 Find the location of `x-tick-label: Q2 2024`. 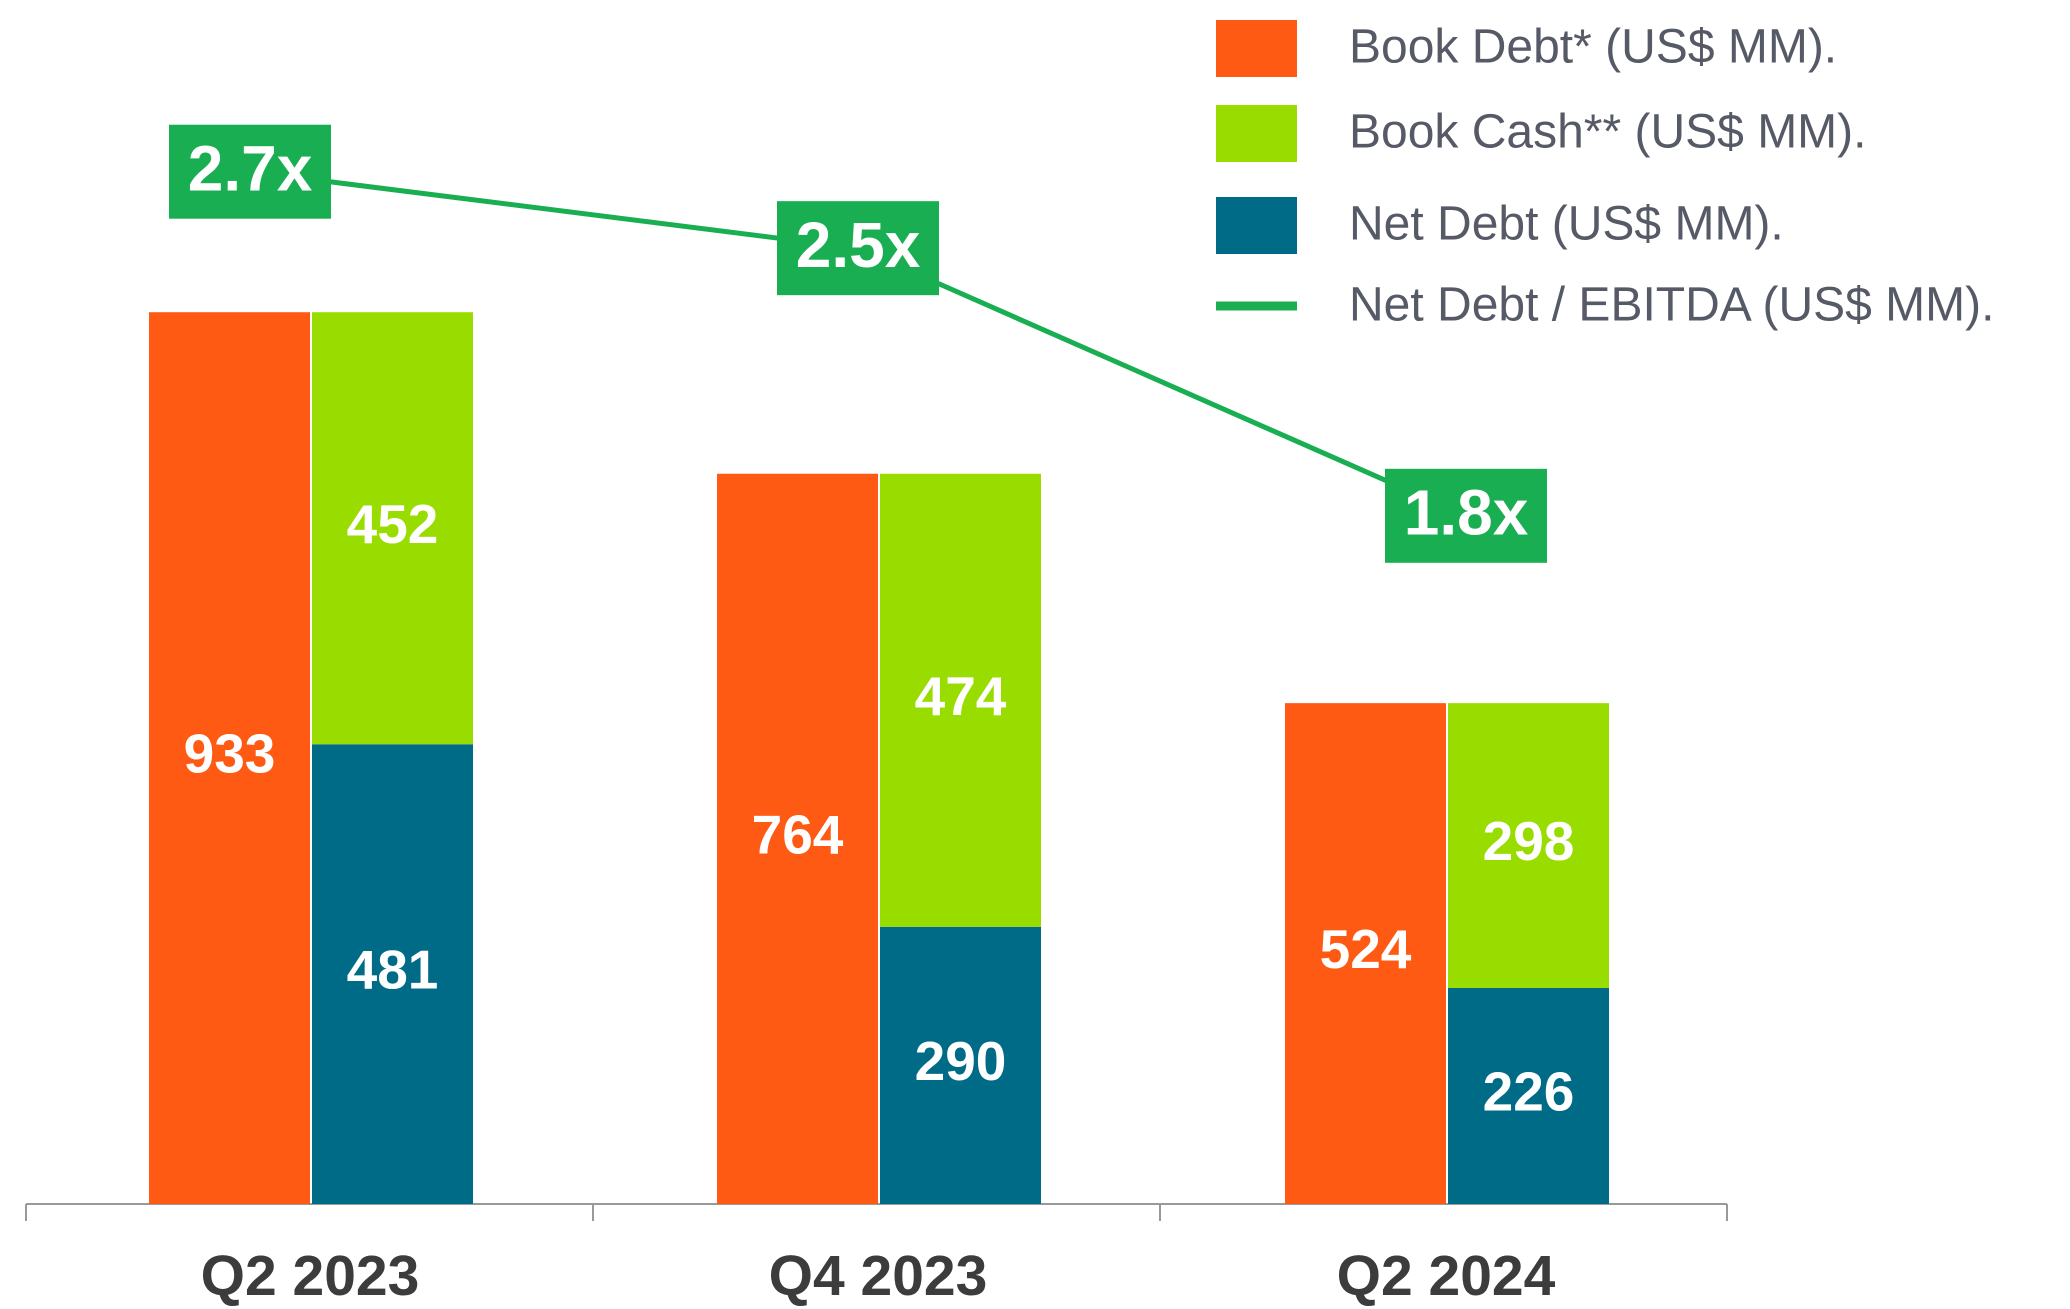

x-tick-label: Q2 2024 is located at coordinates (1446, 1276).